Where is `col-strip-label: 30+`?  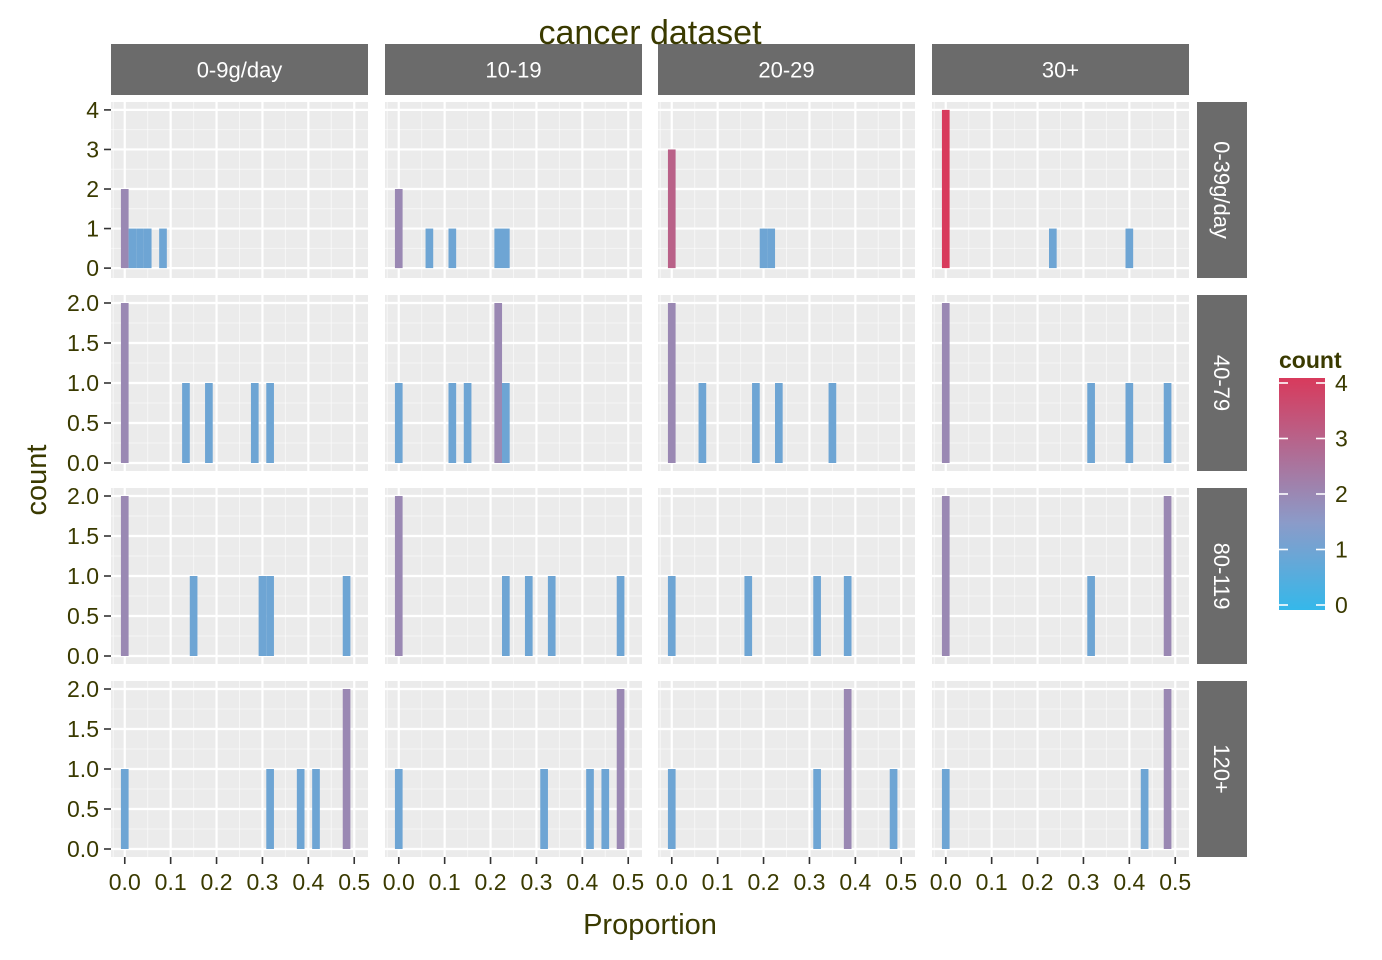 col-strip-label: 30+ is located at coordinates (1060, 70).